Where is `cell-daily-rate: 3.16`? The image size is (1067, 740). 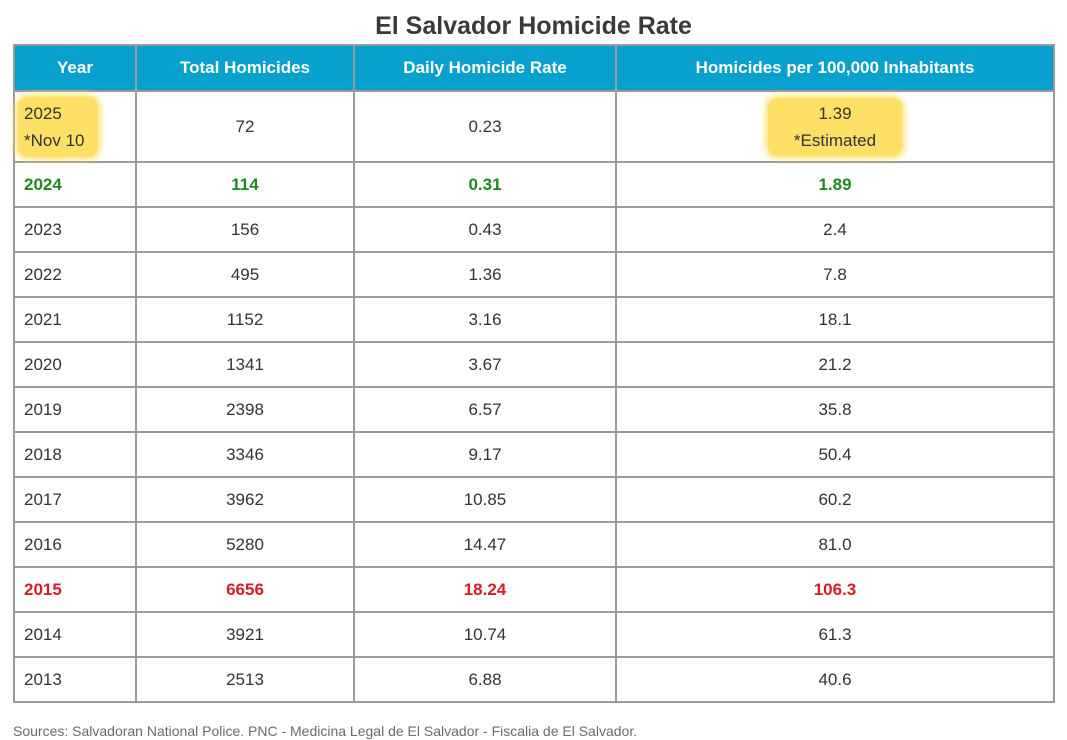
cell-daily-rate: 3.16 is located at coordinates (485, 319).